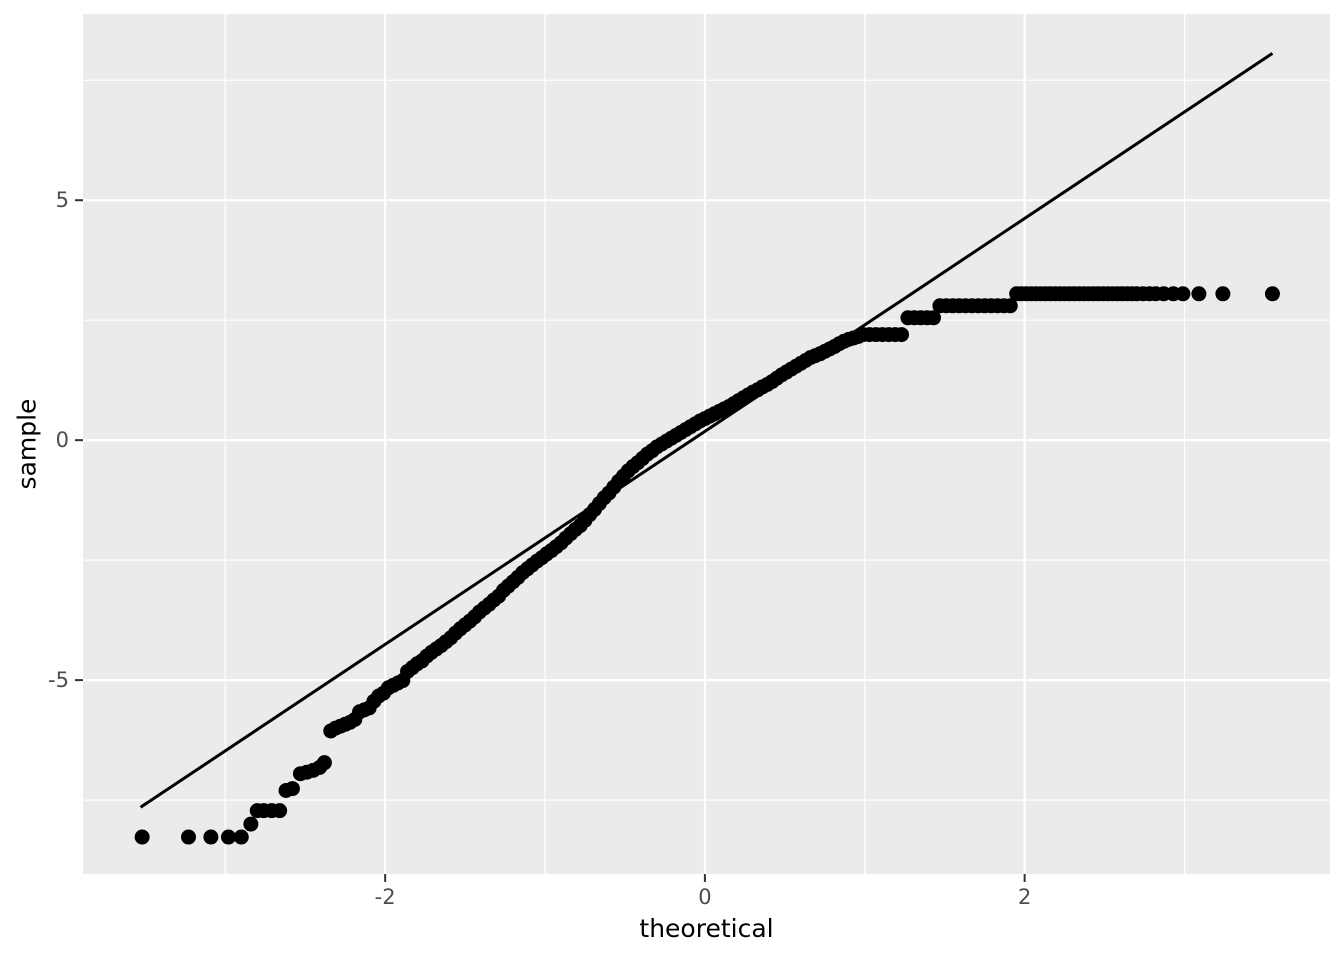  I want to click on y-axis-title: sample, so click(27, 444).